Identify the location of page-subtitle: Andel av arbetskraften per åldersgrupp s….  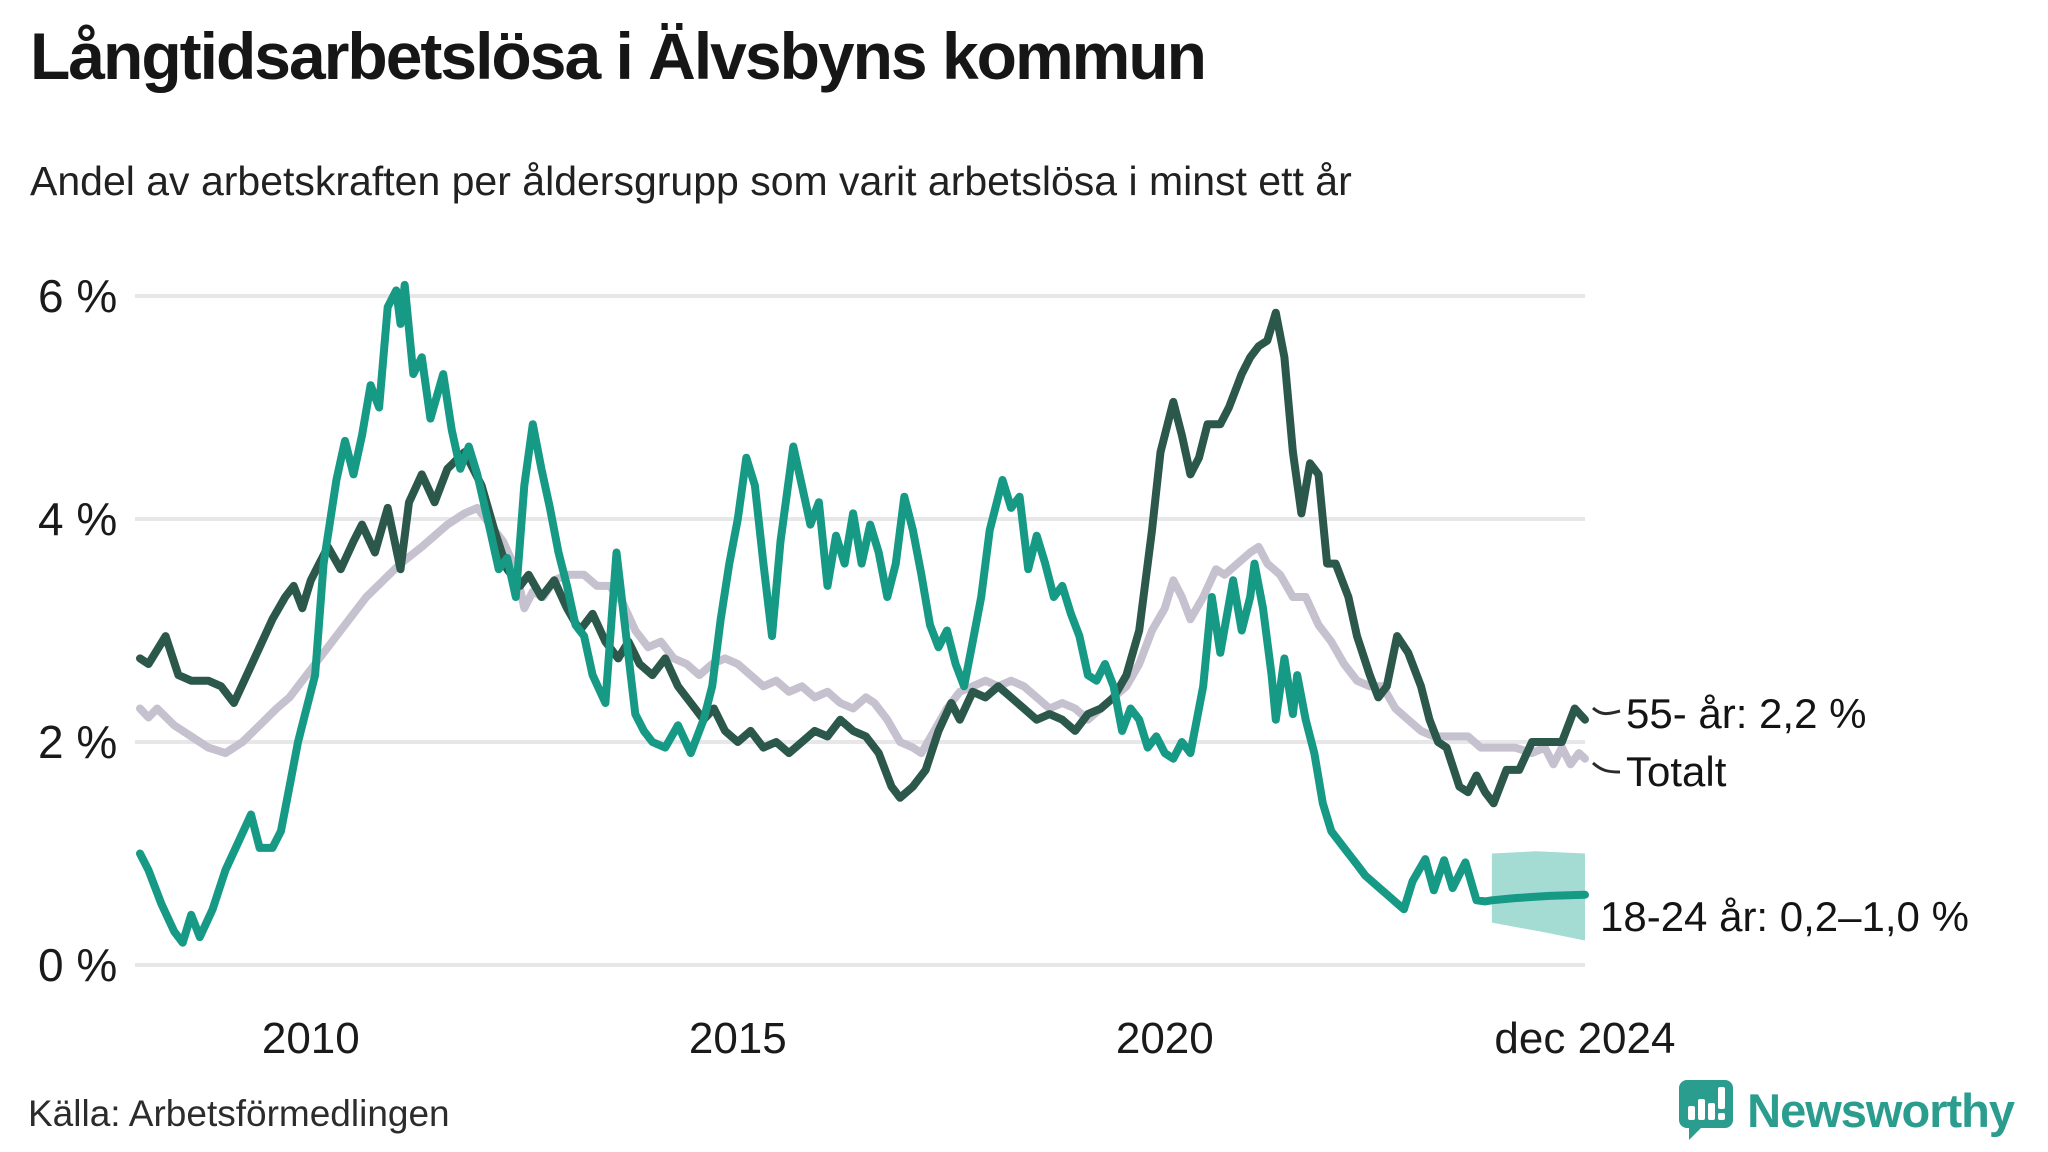
(691, 181).